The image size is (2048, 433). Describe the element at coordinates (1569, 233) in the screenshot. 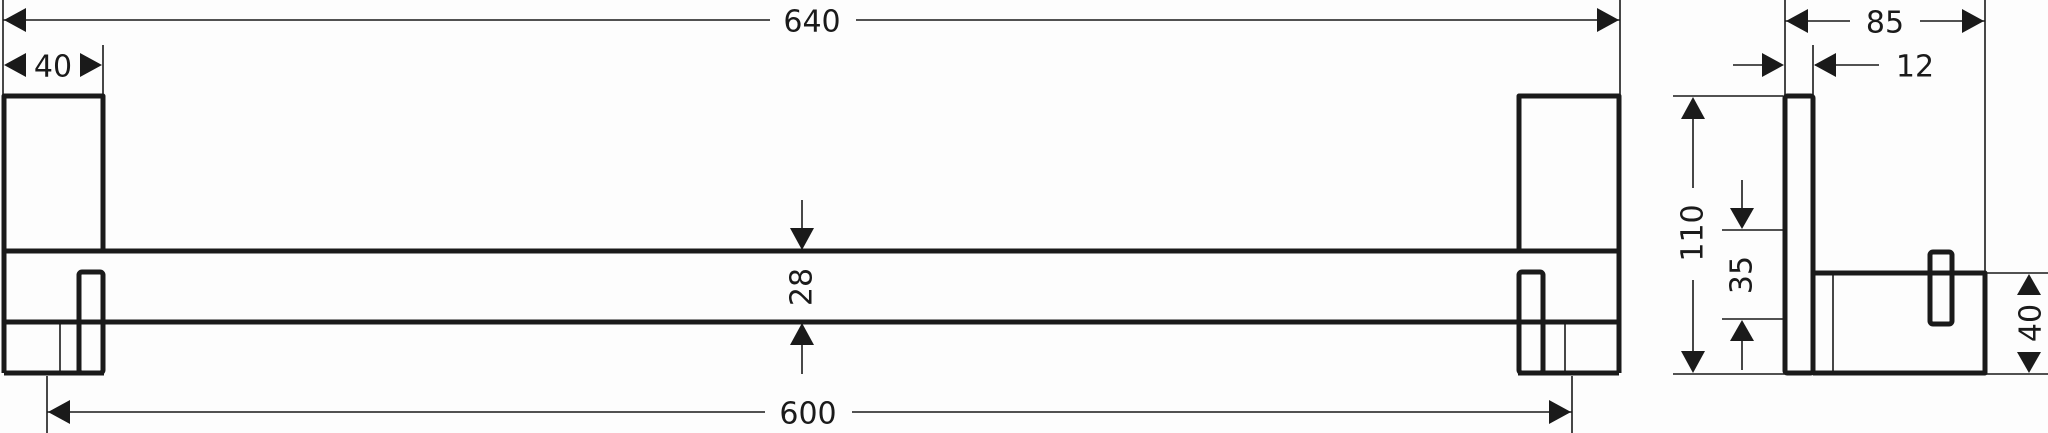

I see `right-post` at that location.